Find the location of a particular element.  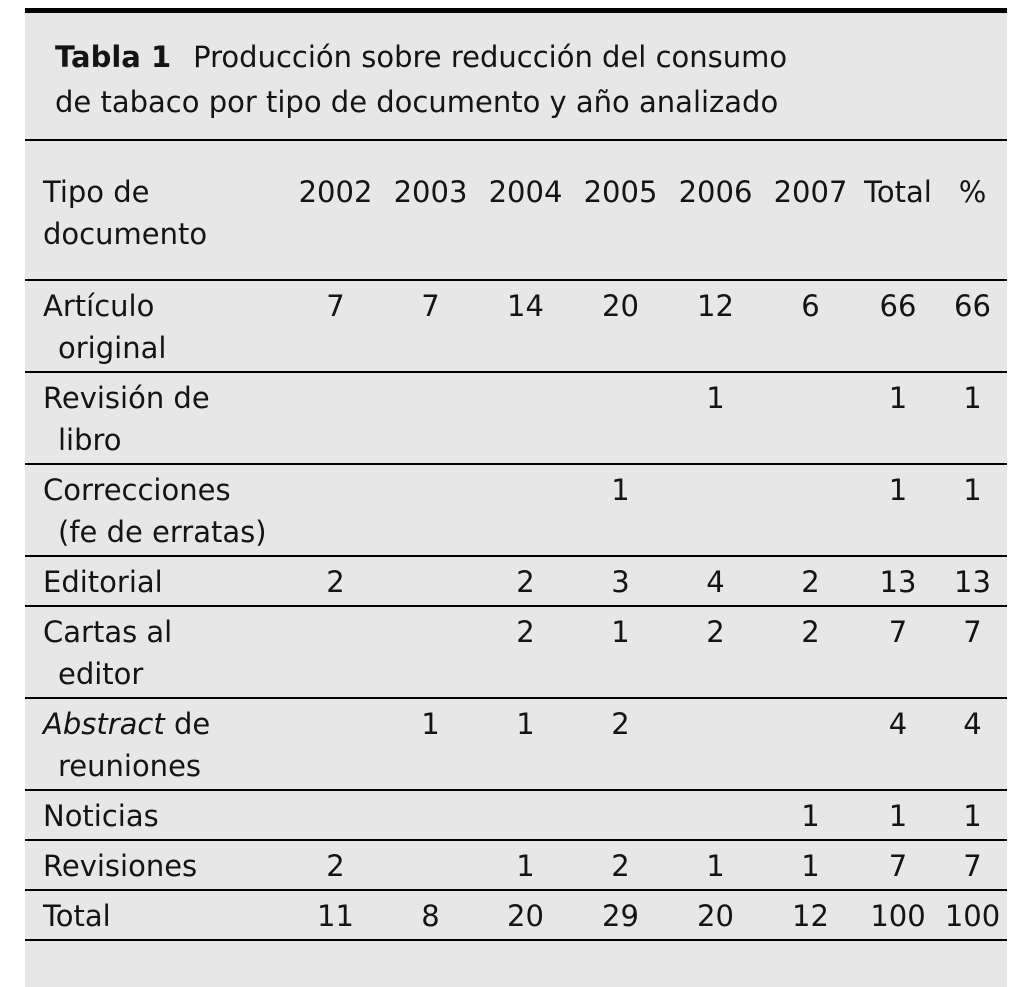

cell-2003: 1 is located at coordinates (430, 744).